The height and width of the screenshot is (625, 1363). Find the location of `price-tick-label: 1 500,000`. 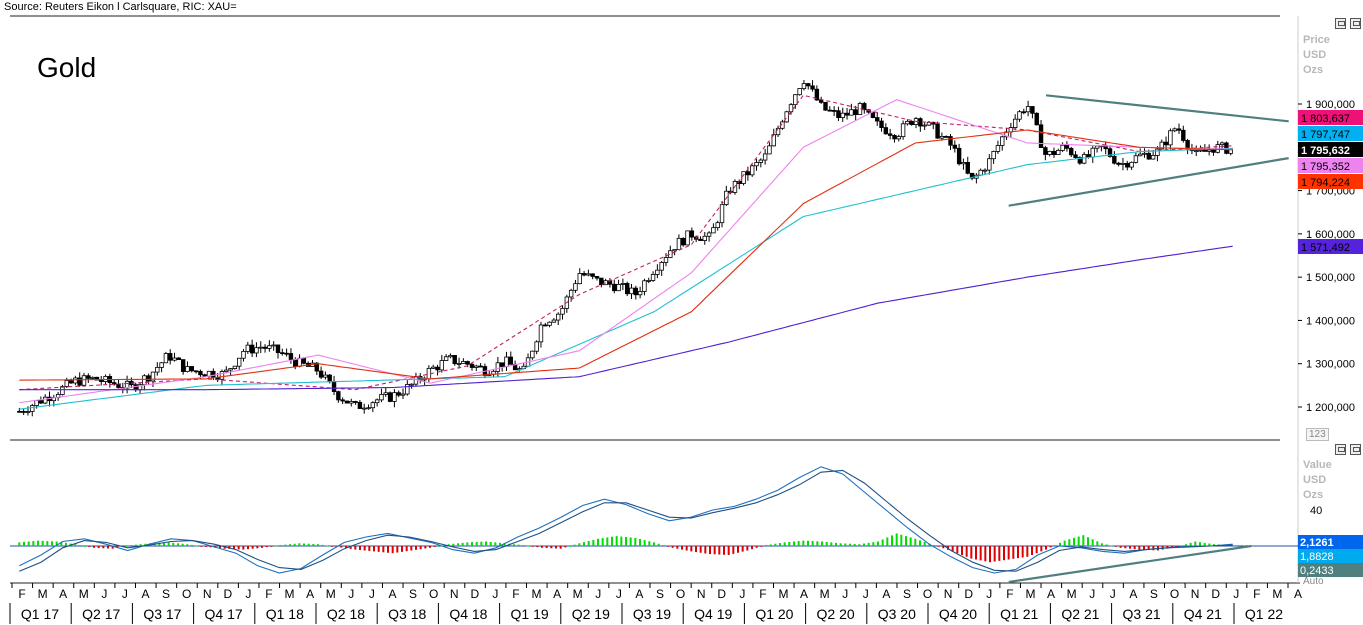

price-tick-label: 1 500,000 is located at coordinates (1330, 278).